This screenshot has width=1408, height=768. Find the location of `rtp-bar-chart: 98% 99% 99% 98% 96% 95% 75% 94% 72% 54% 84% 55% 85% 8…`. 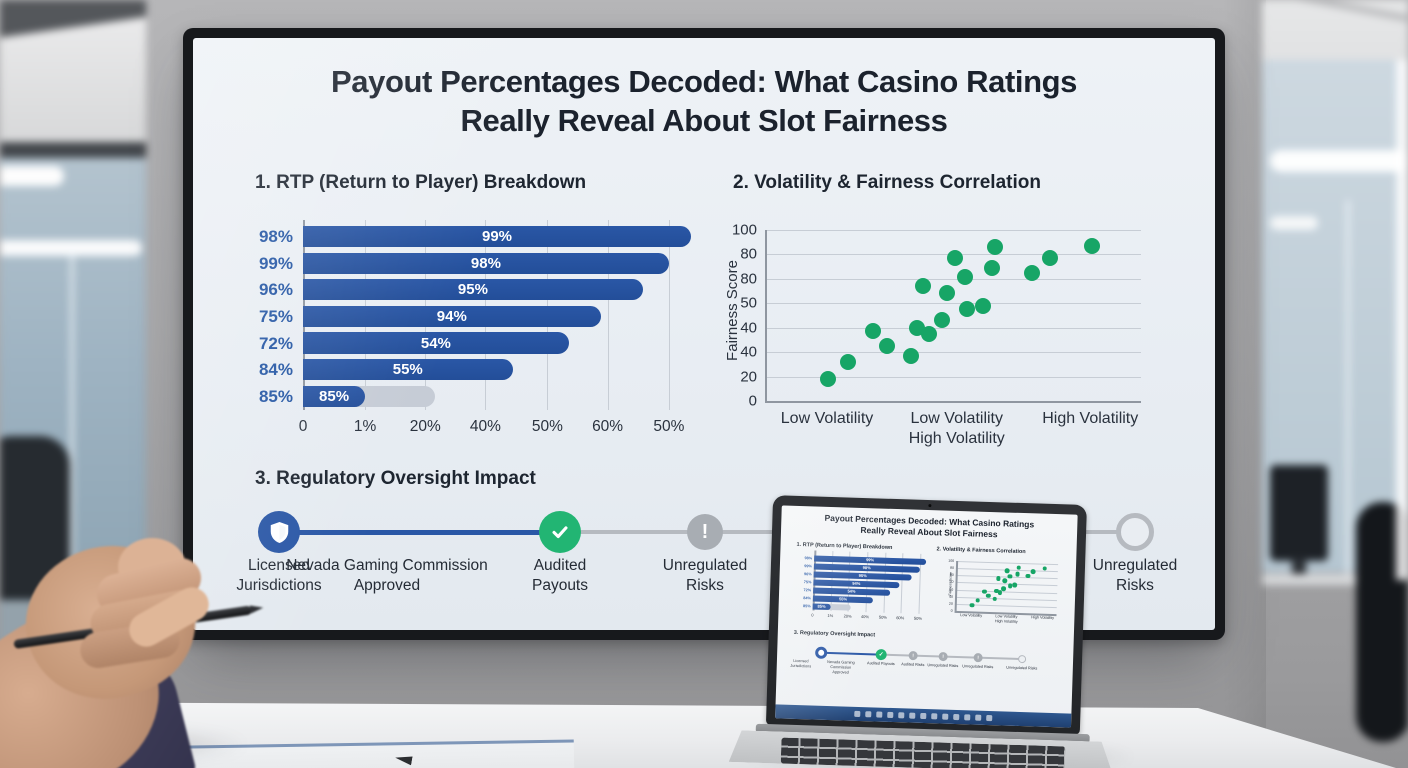

rtp-bar-chart: 98% 99% 99% 98% 96% 95% 75% 94% 72% 54% 84% 55% 85% 8… is located at coordinates (475, 327).